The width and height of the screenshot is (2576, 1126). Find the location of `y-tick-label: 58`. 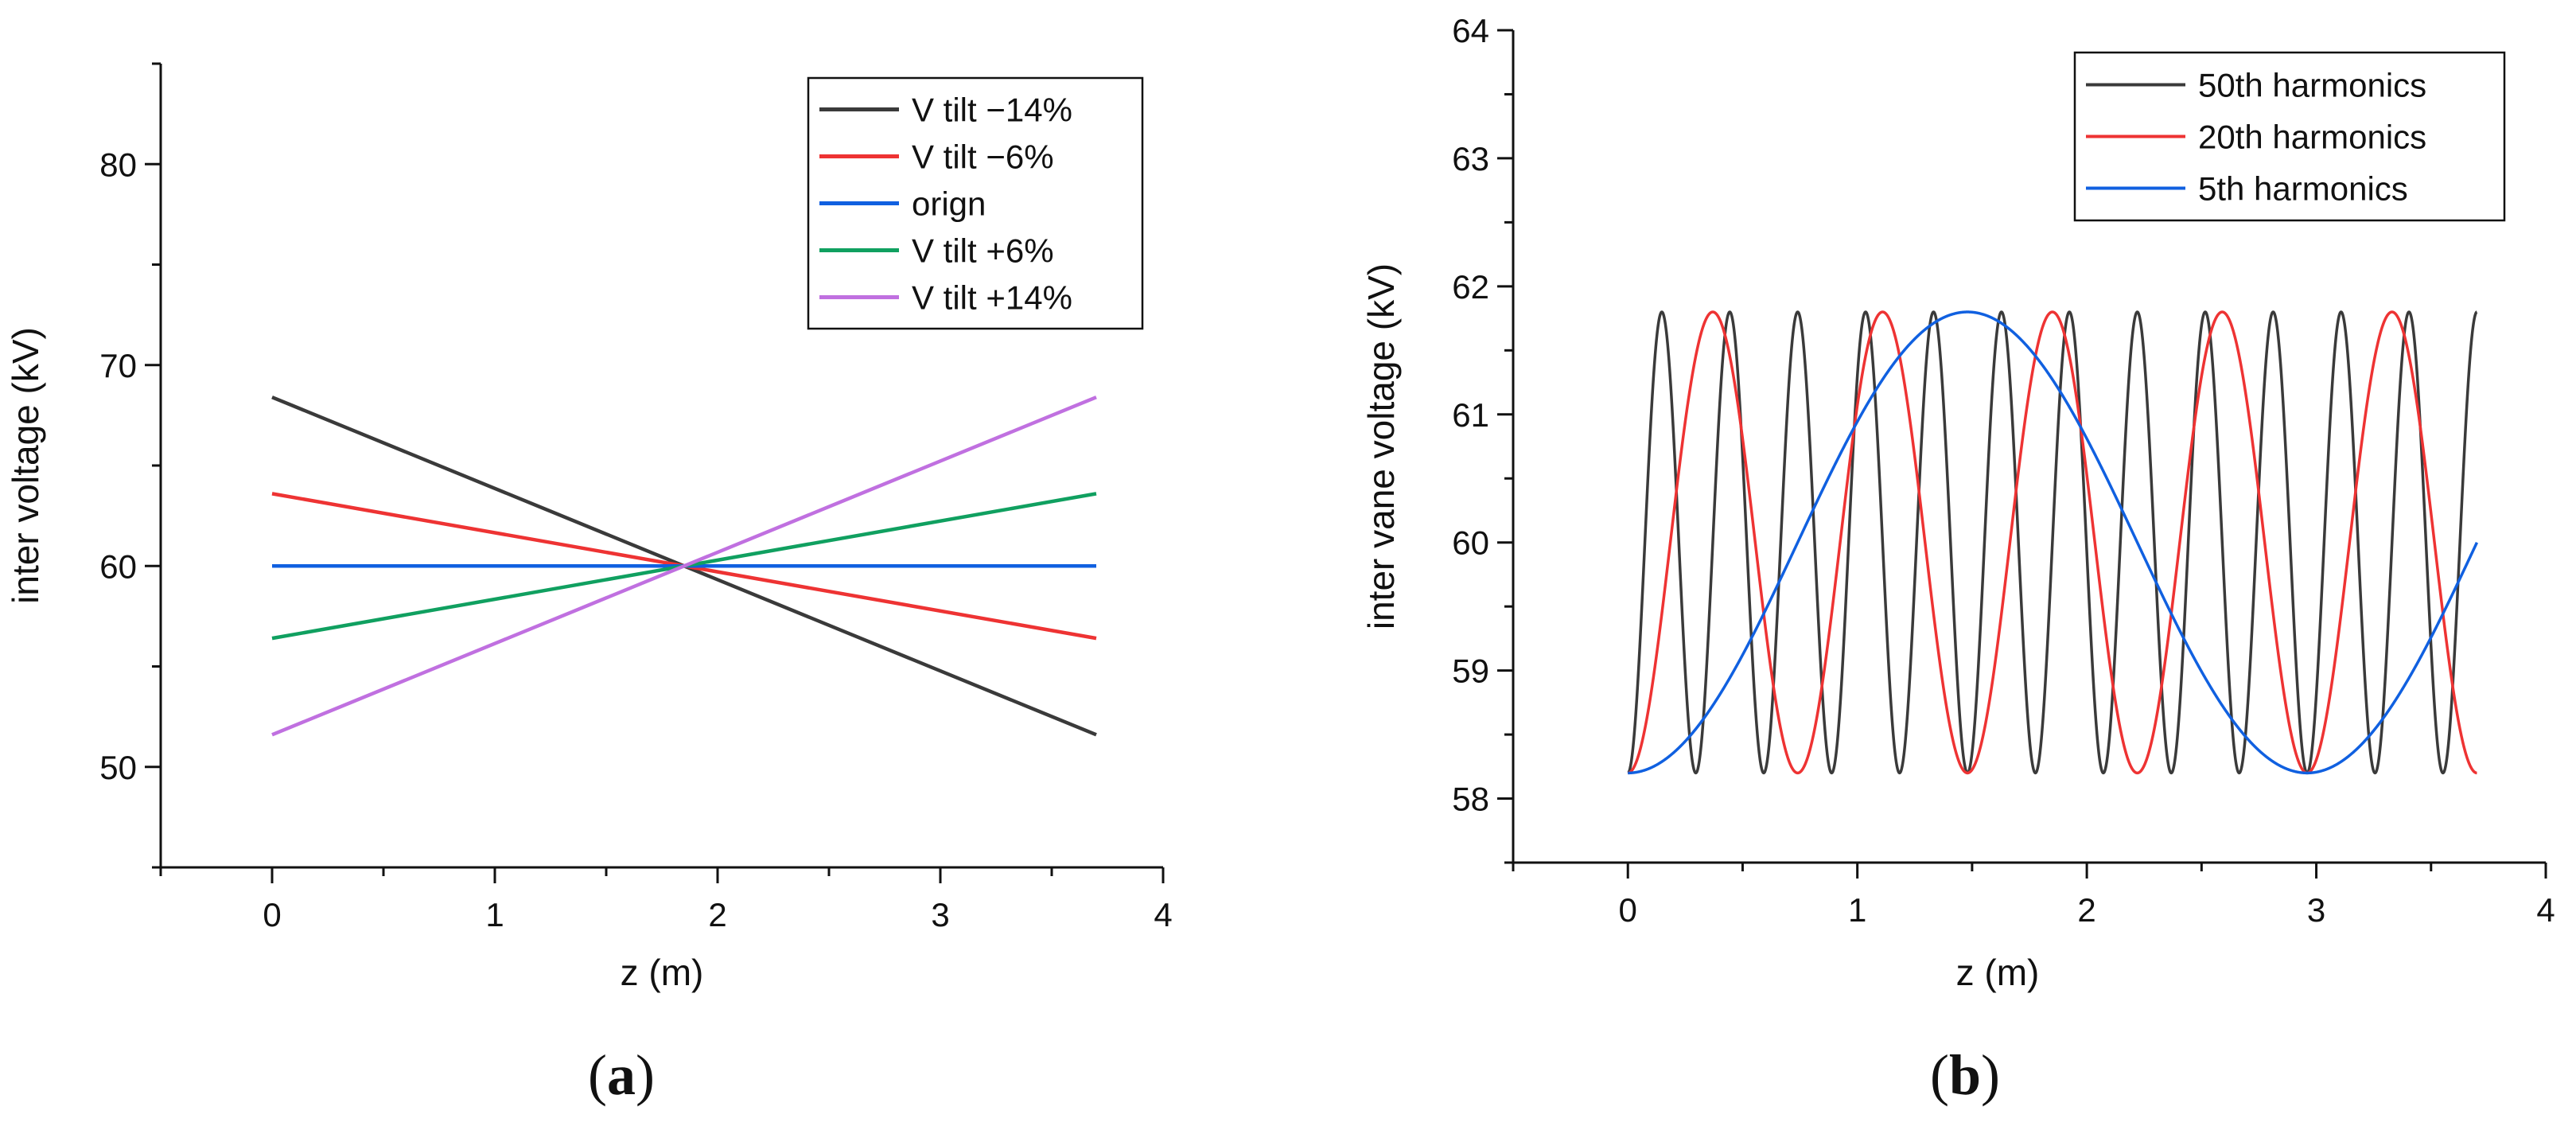

y-tick-label: 58 is located at coordinates (1471, 799).